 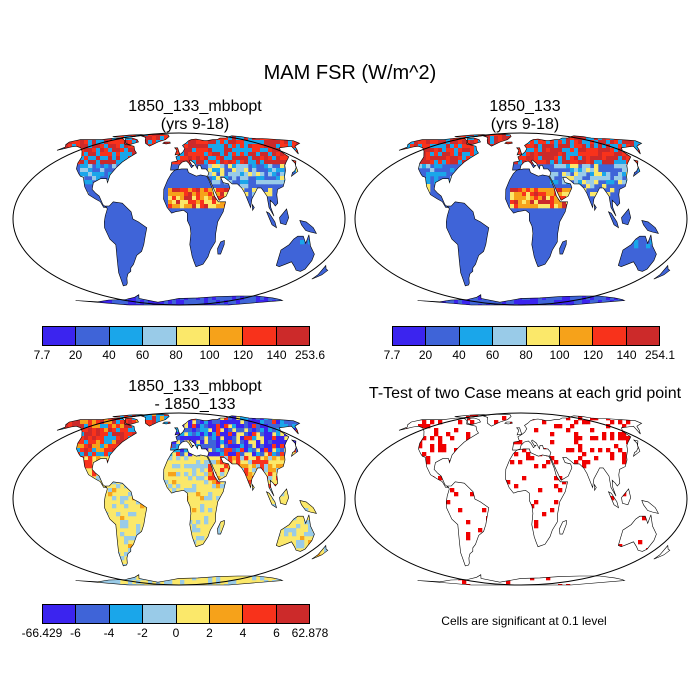 I want to click on coastline-uk, so click(x=519, y=151).